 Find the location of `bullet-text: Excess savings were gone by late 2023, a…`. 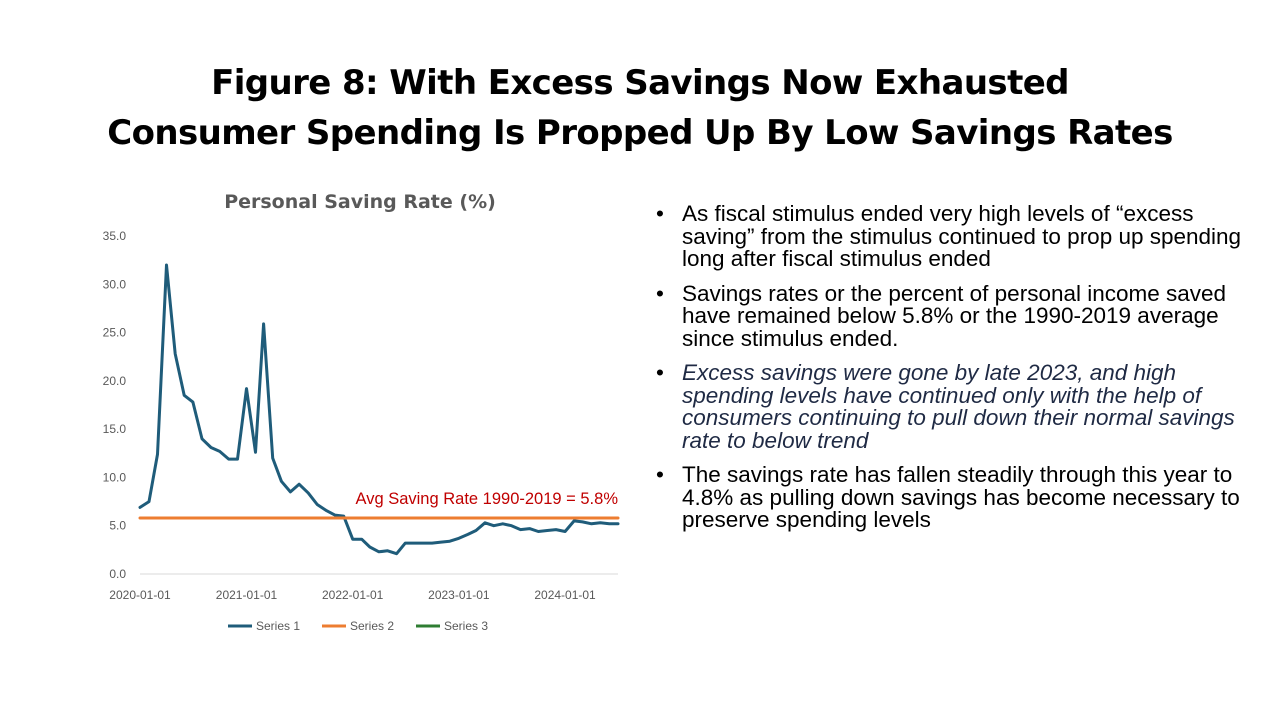

bullet-text: Excess savings were gone by late 2023, a… is located at coordinates (958, 406).